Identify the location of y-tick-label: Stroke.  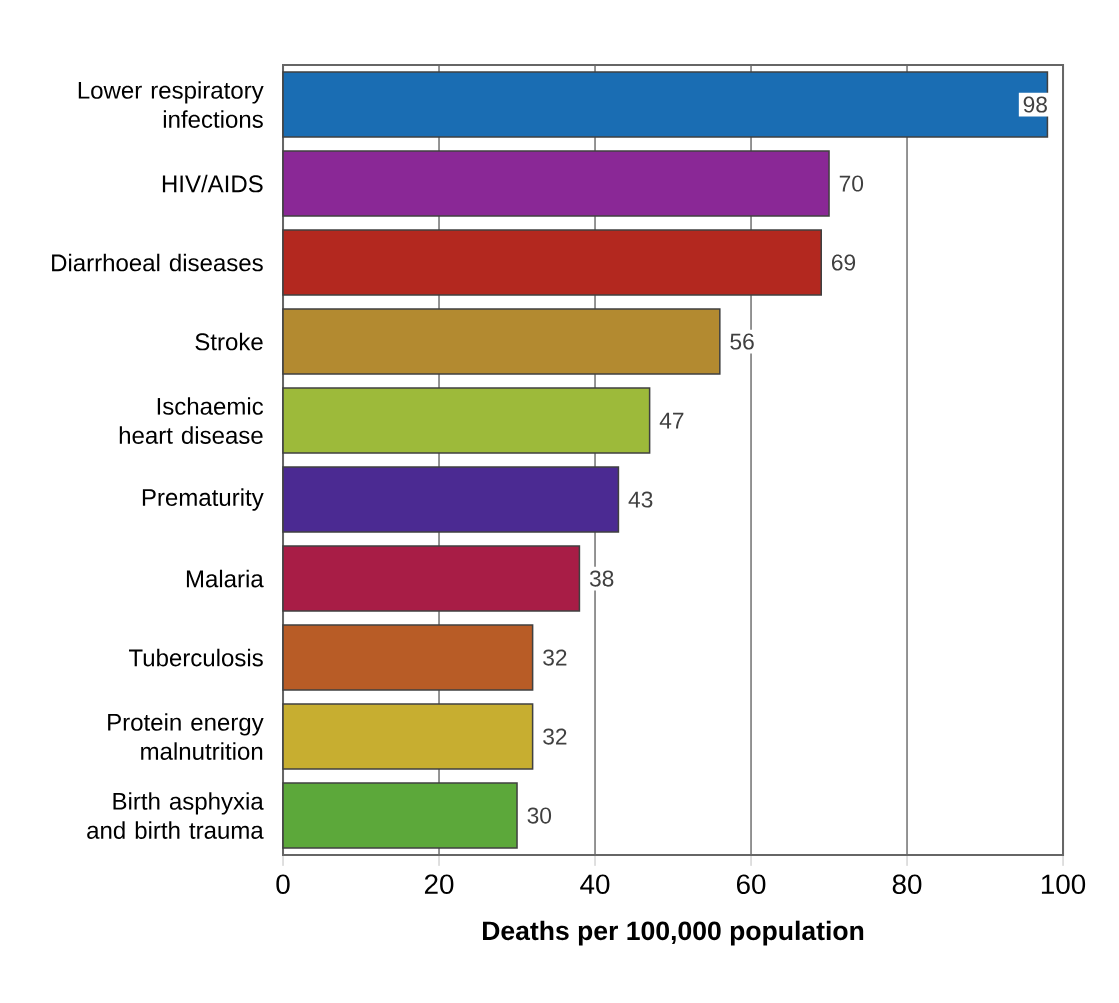
(229, 341).